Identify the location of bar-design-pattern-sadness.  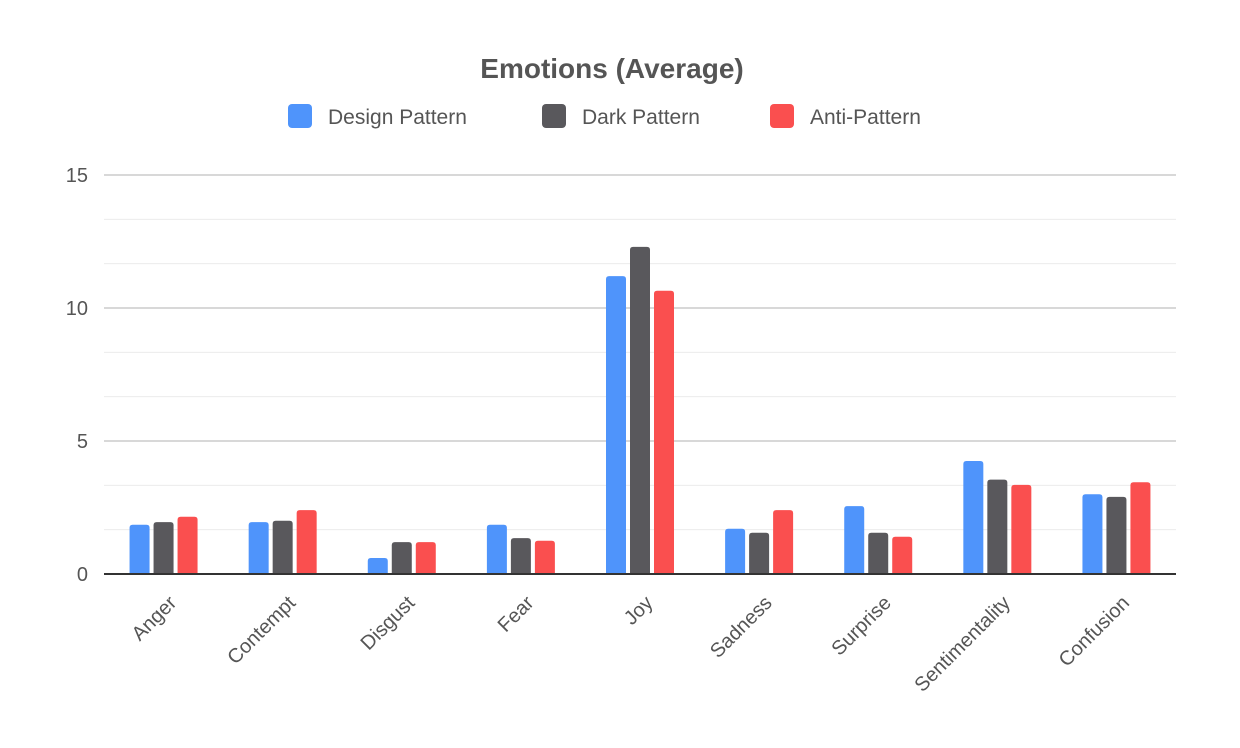
(735, 551).